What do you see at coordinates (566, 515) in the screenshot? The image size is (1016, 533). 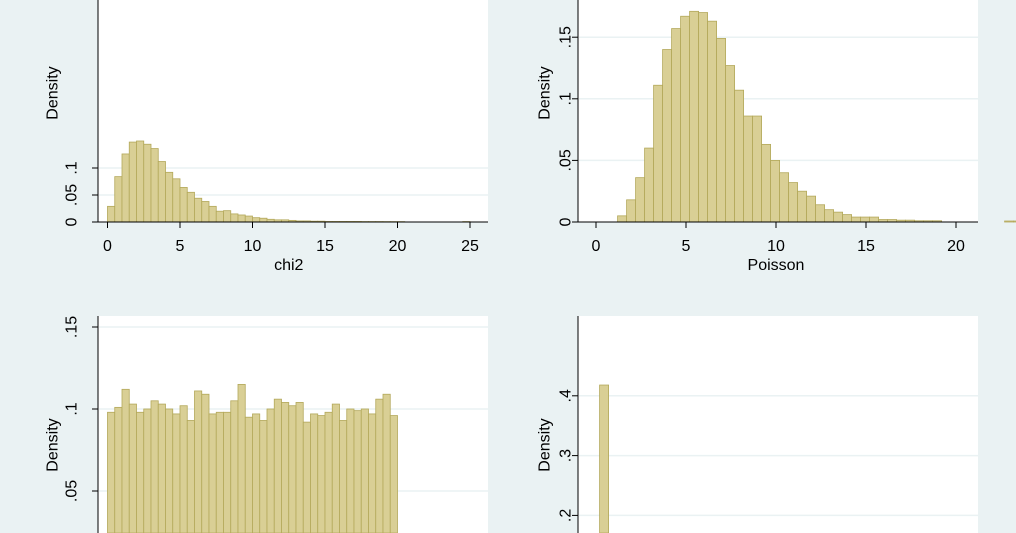 I see `y-tick-label: .2` at bounding box center [566, 515].